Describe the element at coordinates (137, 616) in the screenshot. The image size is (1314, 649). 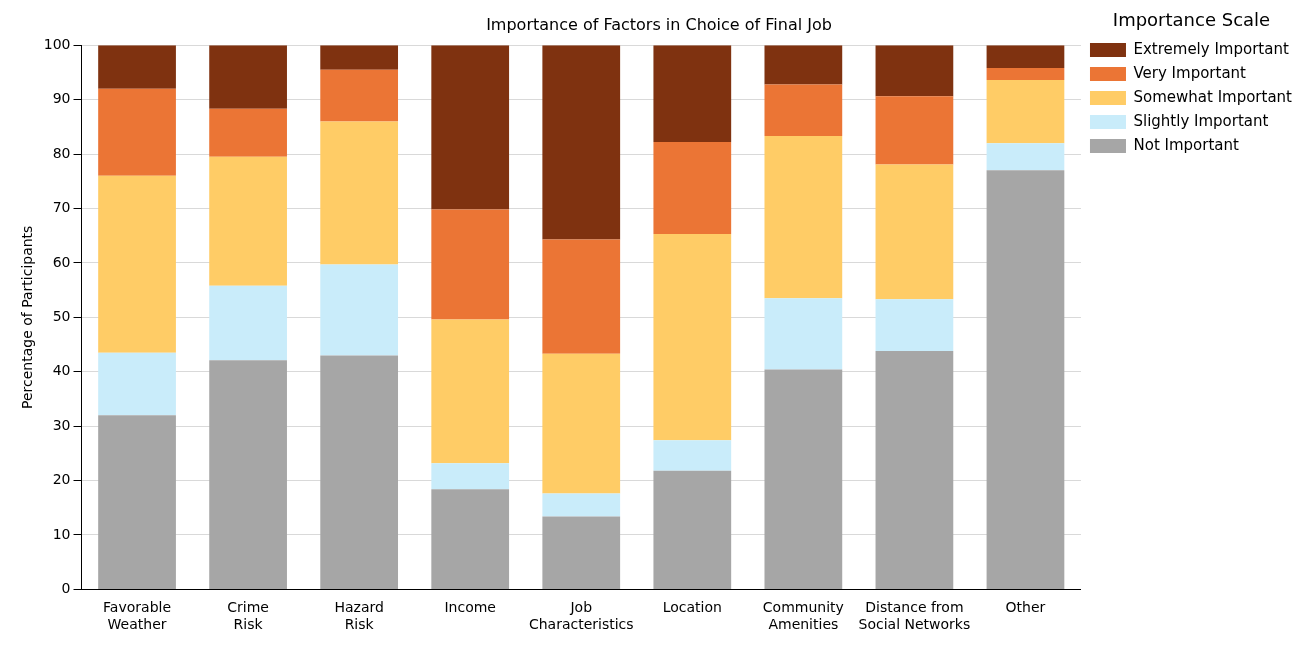
I see `x-tick-label: Favorable Weather` at that location.